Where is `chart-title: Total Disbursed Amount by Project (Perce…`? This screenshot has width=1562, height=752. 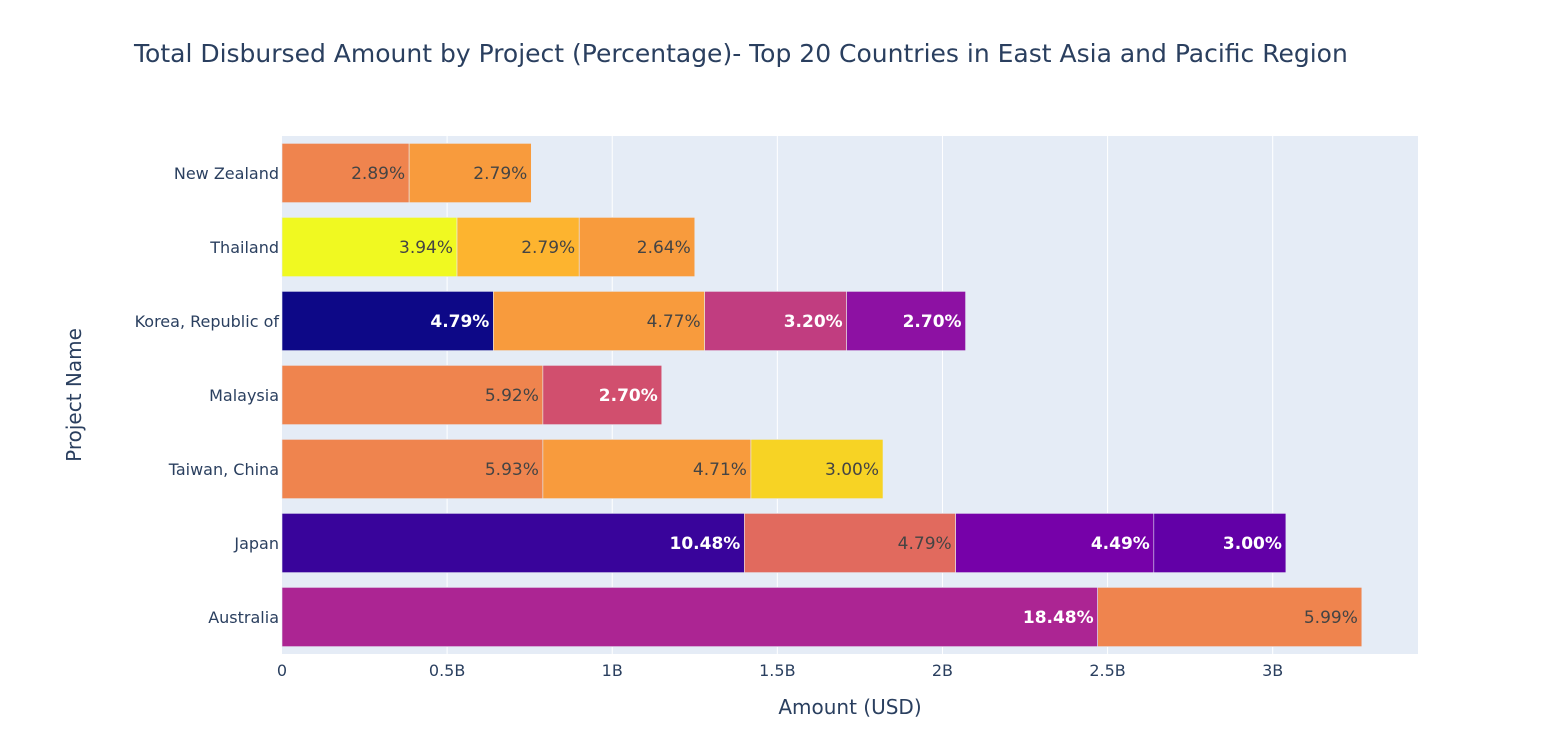
chart-title: Total Disbursed Amount by Project (Perce… is located at coordinates (740, 53).